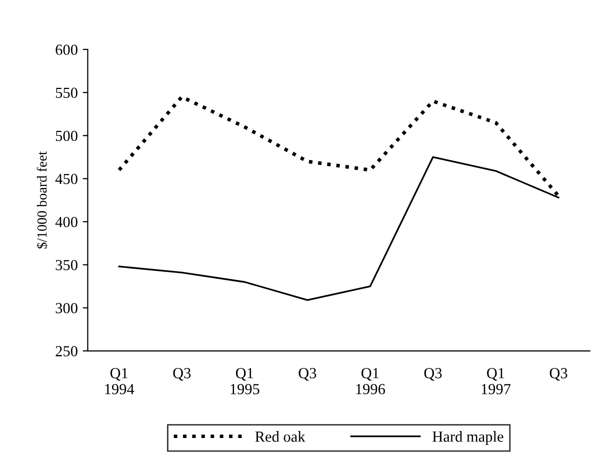 The height and width of the screenshot is (471, 605). What do you see at coordinates (371, 381) in the screenshot?
I see `x-tick-label: Q1 1996` at bounding box center [371, 381].